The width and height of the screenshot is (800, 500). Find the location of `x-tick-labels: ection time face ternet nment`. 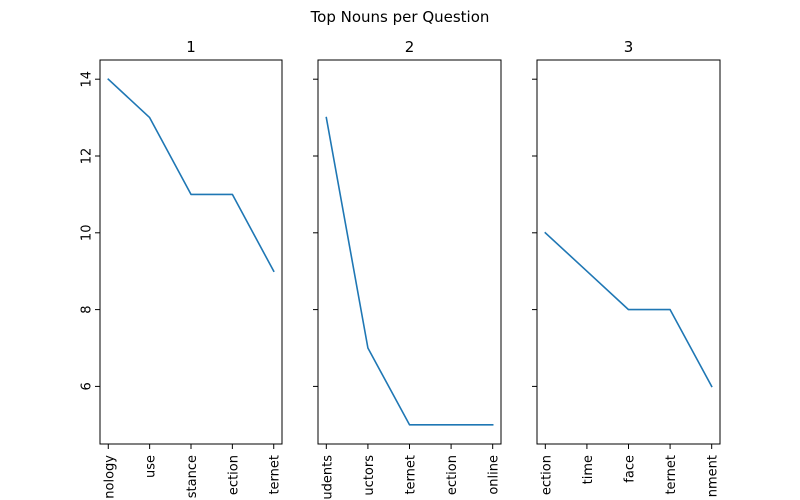

x-tick-labels: ection time face ternet nment is located at coordinates (629, 476).